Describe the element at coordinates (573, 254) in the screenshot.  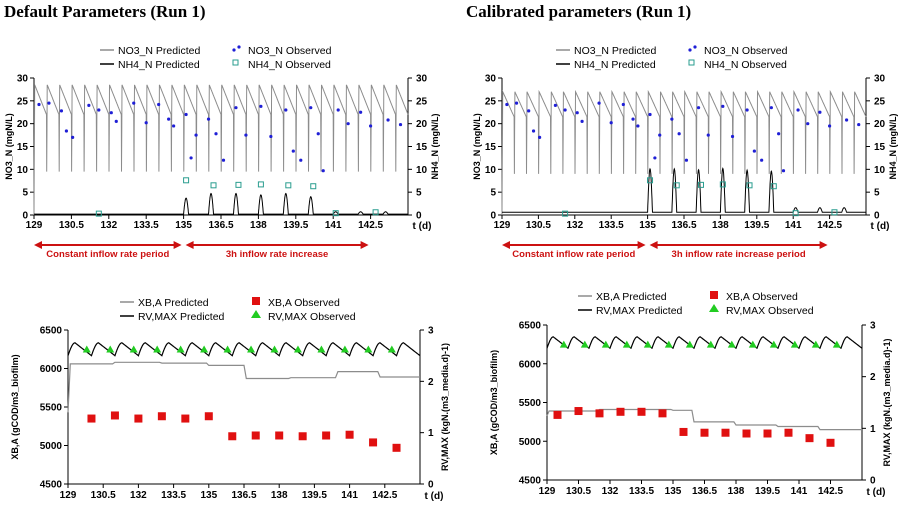
I see `annotation-label: Constant inflow rate period` at that location.